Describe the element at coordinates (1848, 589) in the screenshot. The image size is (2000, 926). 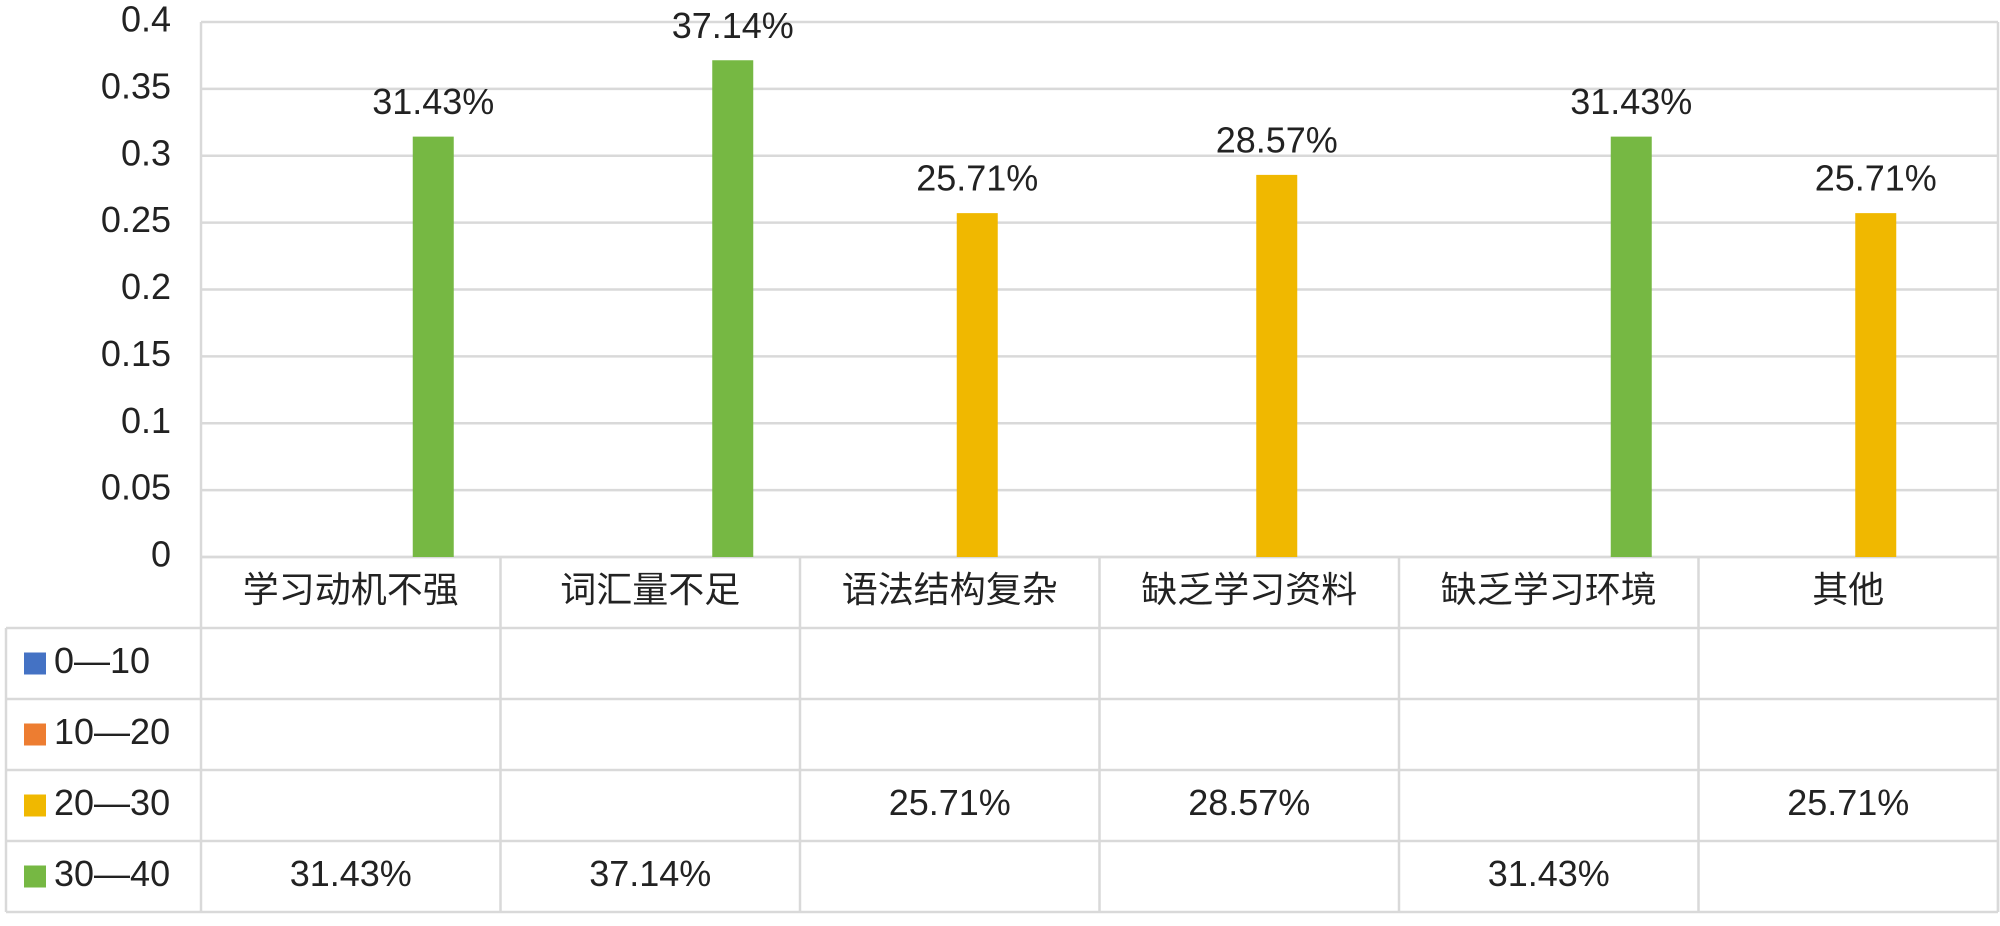
I see `x-tick-label: 其他` at that location.